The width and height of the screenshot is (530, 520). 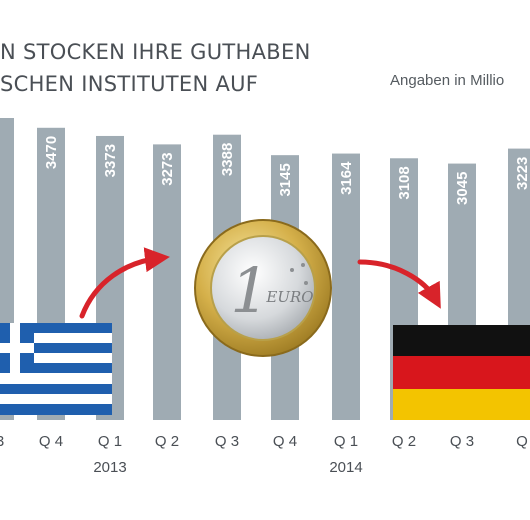 I want to click on greek-flag-icon, so click(x=56, y=369).